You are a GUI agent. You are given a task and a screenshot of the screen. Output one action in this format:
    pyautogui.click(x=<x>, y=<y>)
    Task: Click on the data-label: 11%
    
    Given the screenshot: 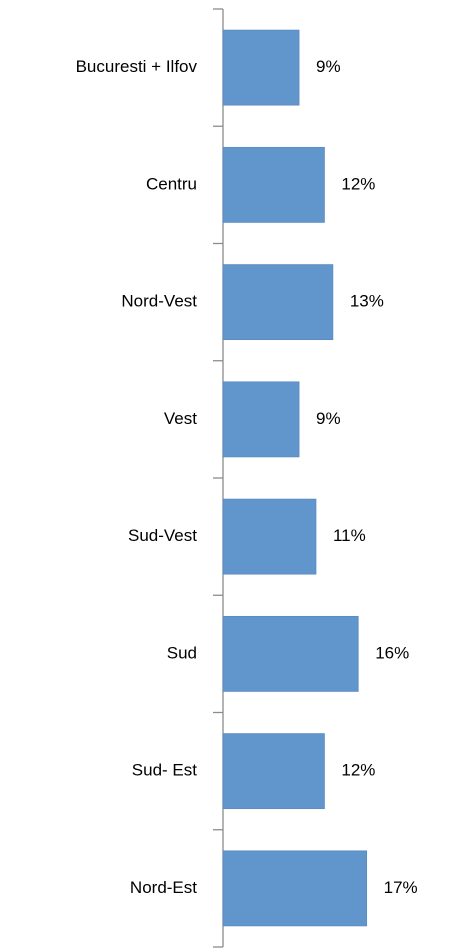 What is the action you would take?
    pyautogui.click(x=349, y=535)
    